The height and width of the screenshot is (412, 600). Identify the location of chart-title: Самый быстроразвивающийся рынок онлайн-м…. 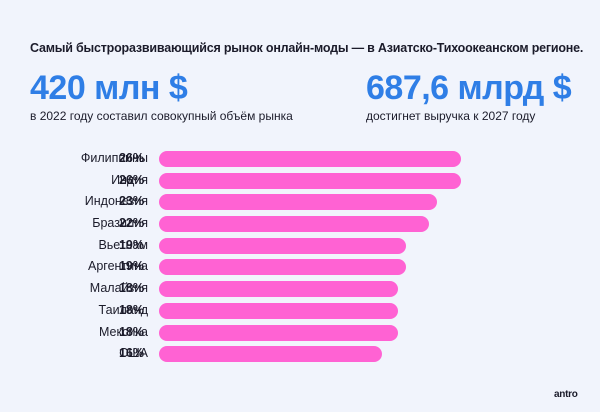
(307, 48).